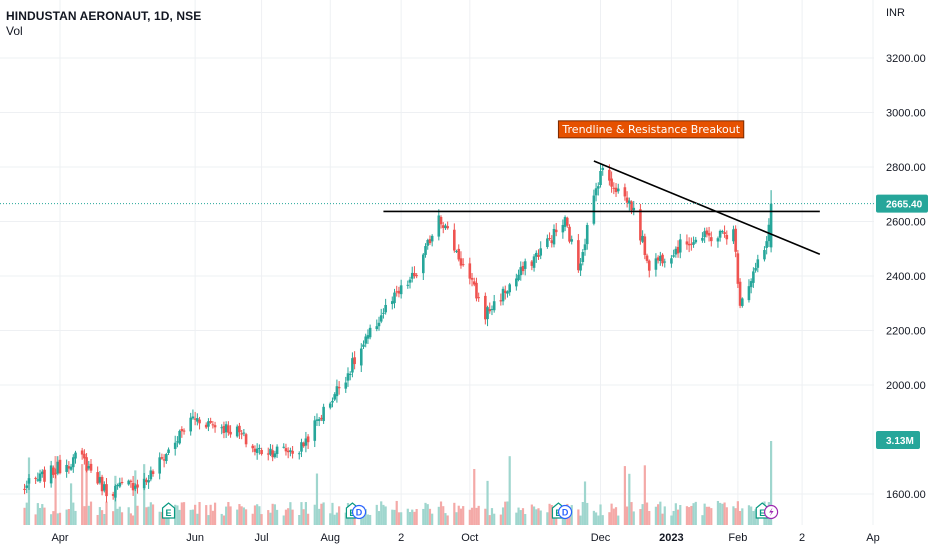 The image size is (932, 550). I want to click on earnings-icon, so click(168, 510).